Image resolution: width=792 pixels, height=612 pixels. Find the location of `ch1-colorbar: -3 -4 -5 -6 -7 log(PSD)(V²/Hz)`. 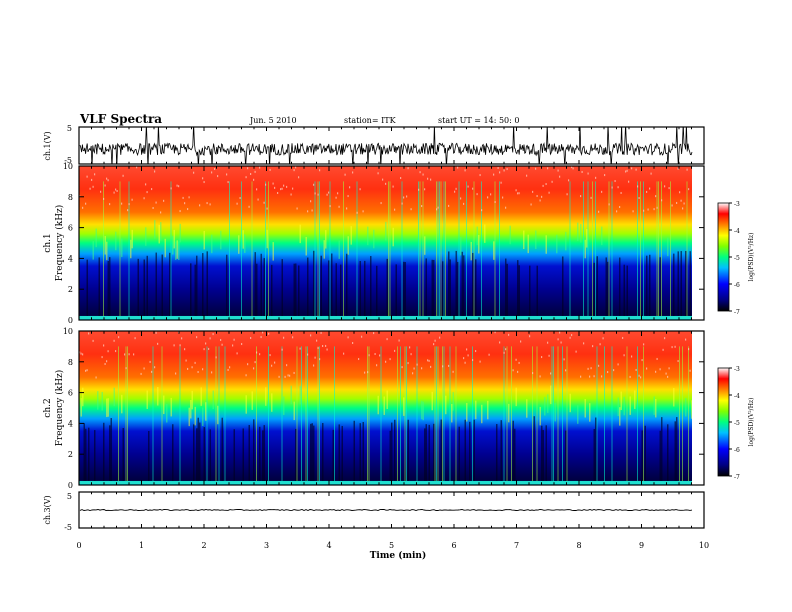

ch1-colorbar: -3 -4 -5 -6 -7 log(PSD)(V²/Hz) is located at coordinates (736, 258).